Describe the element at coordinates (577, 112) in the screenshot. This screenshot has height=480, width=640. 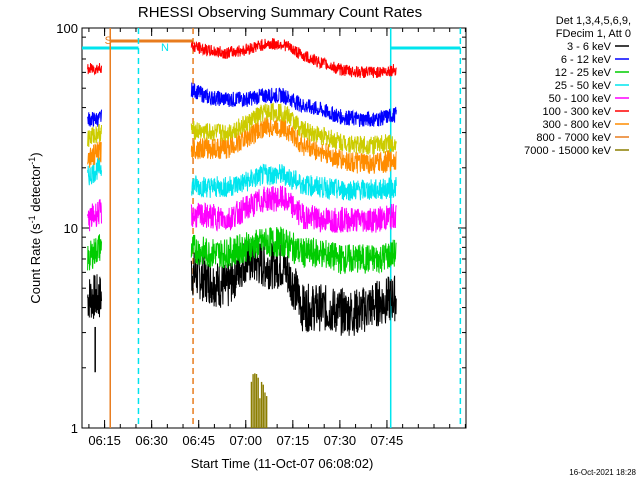
I see `legend-entry: 100 - 300 keV` at that location.